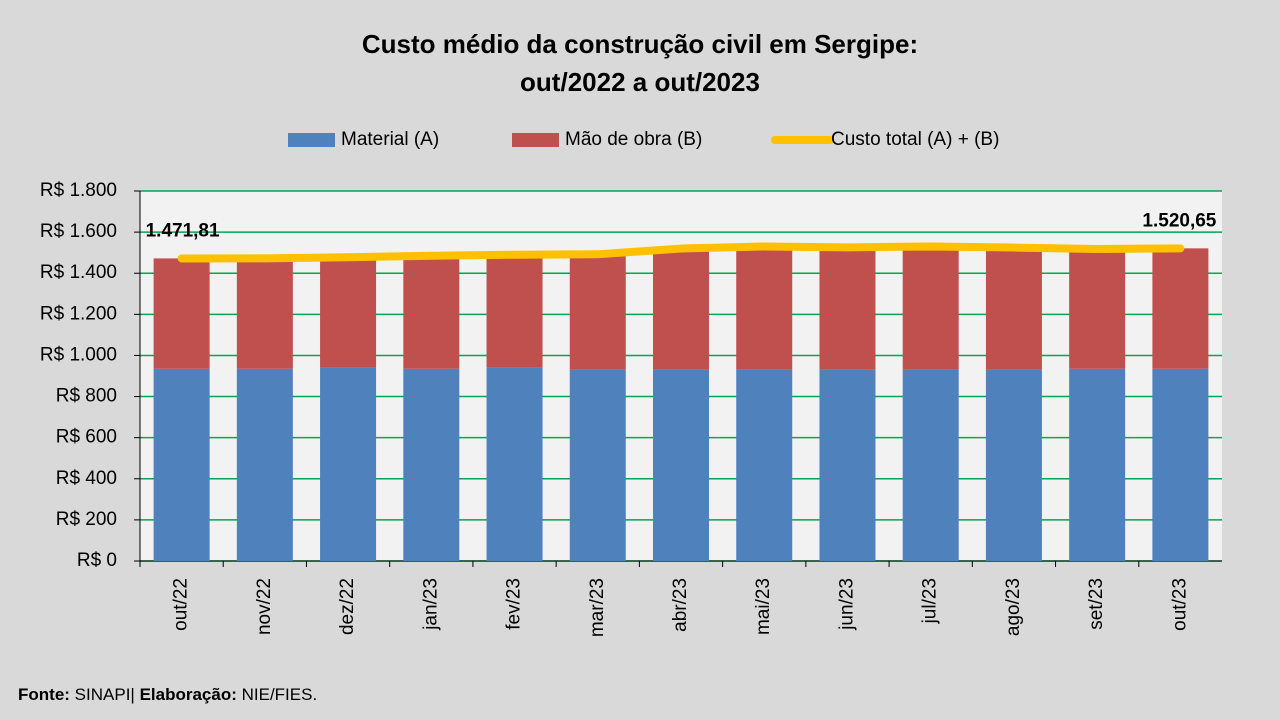  What do you see at coordinates (78, 313) in the screenshot?
I see `y-tick-label: R$ 1.200` at bounding box center [78, 313].